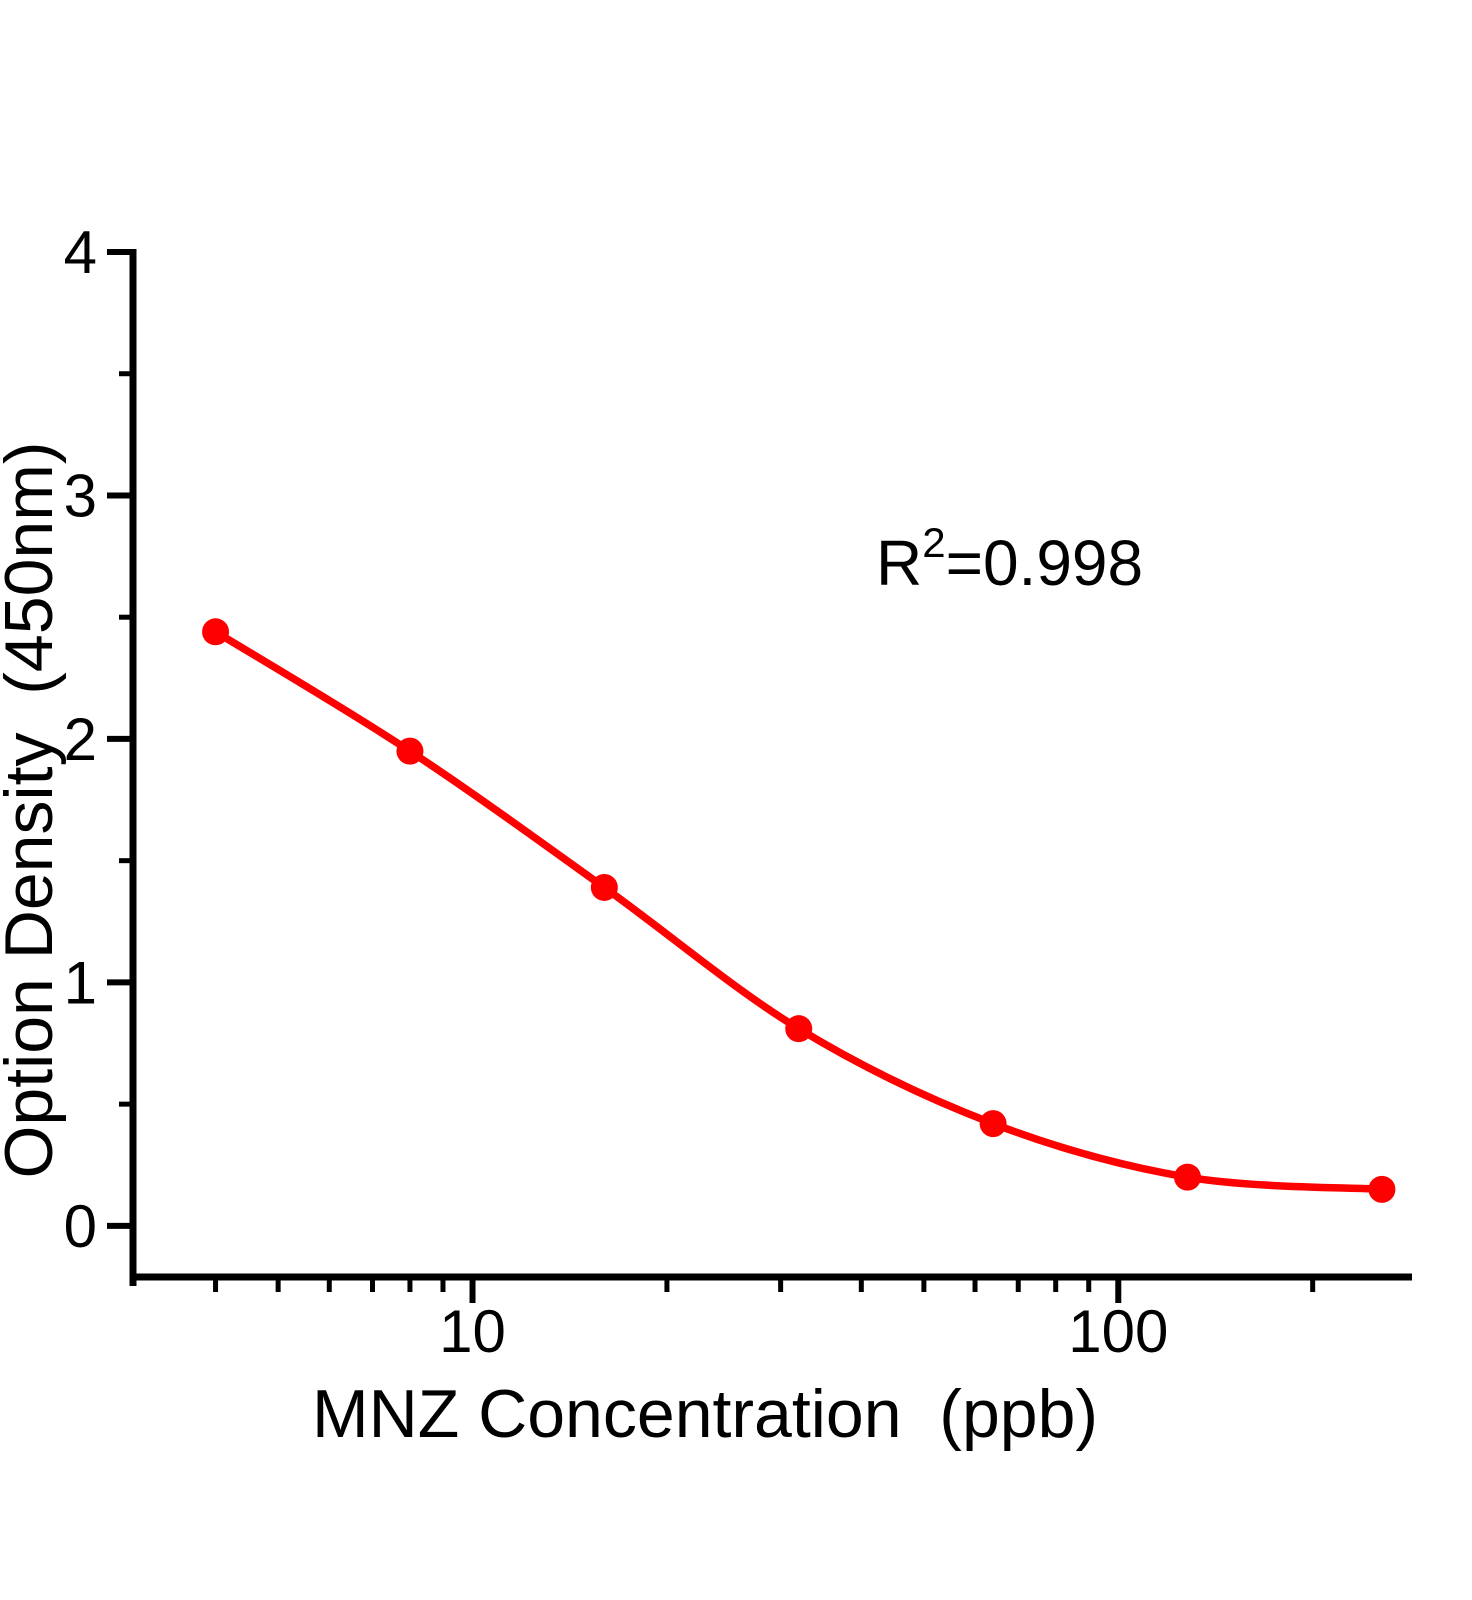 The height and width of the screenshot is (1600, 1472). I want to click on x-tick-label: 100, so click(1118, 1331).